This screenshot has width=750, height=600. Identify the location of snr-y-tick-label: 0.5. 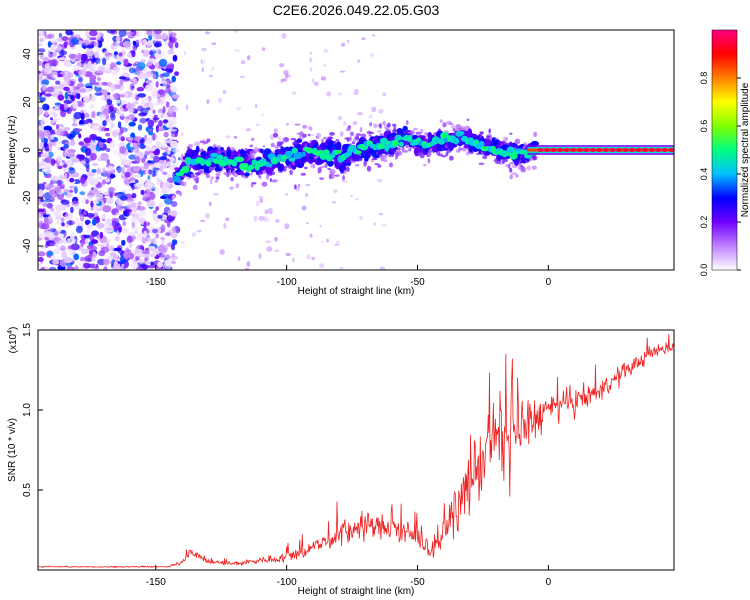
(27, 490).